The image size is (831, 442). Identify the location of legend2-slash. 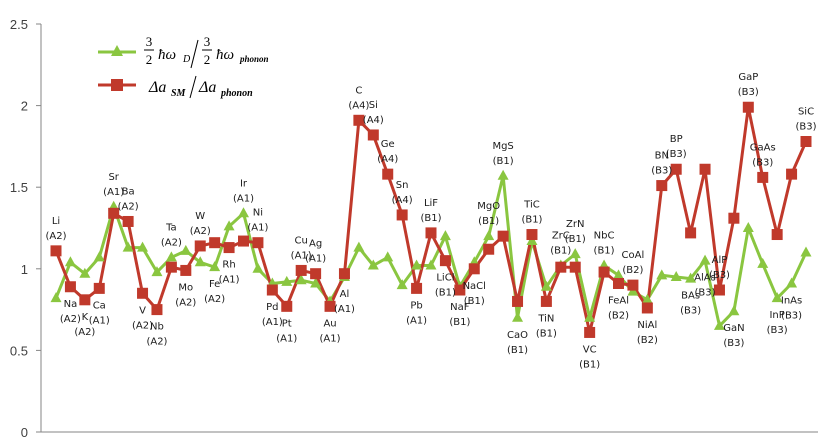
(193, 87).